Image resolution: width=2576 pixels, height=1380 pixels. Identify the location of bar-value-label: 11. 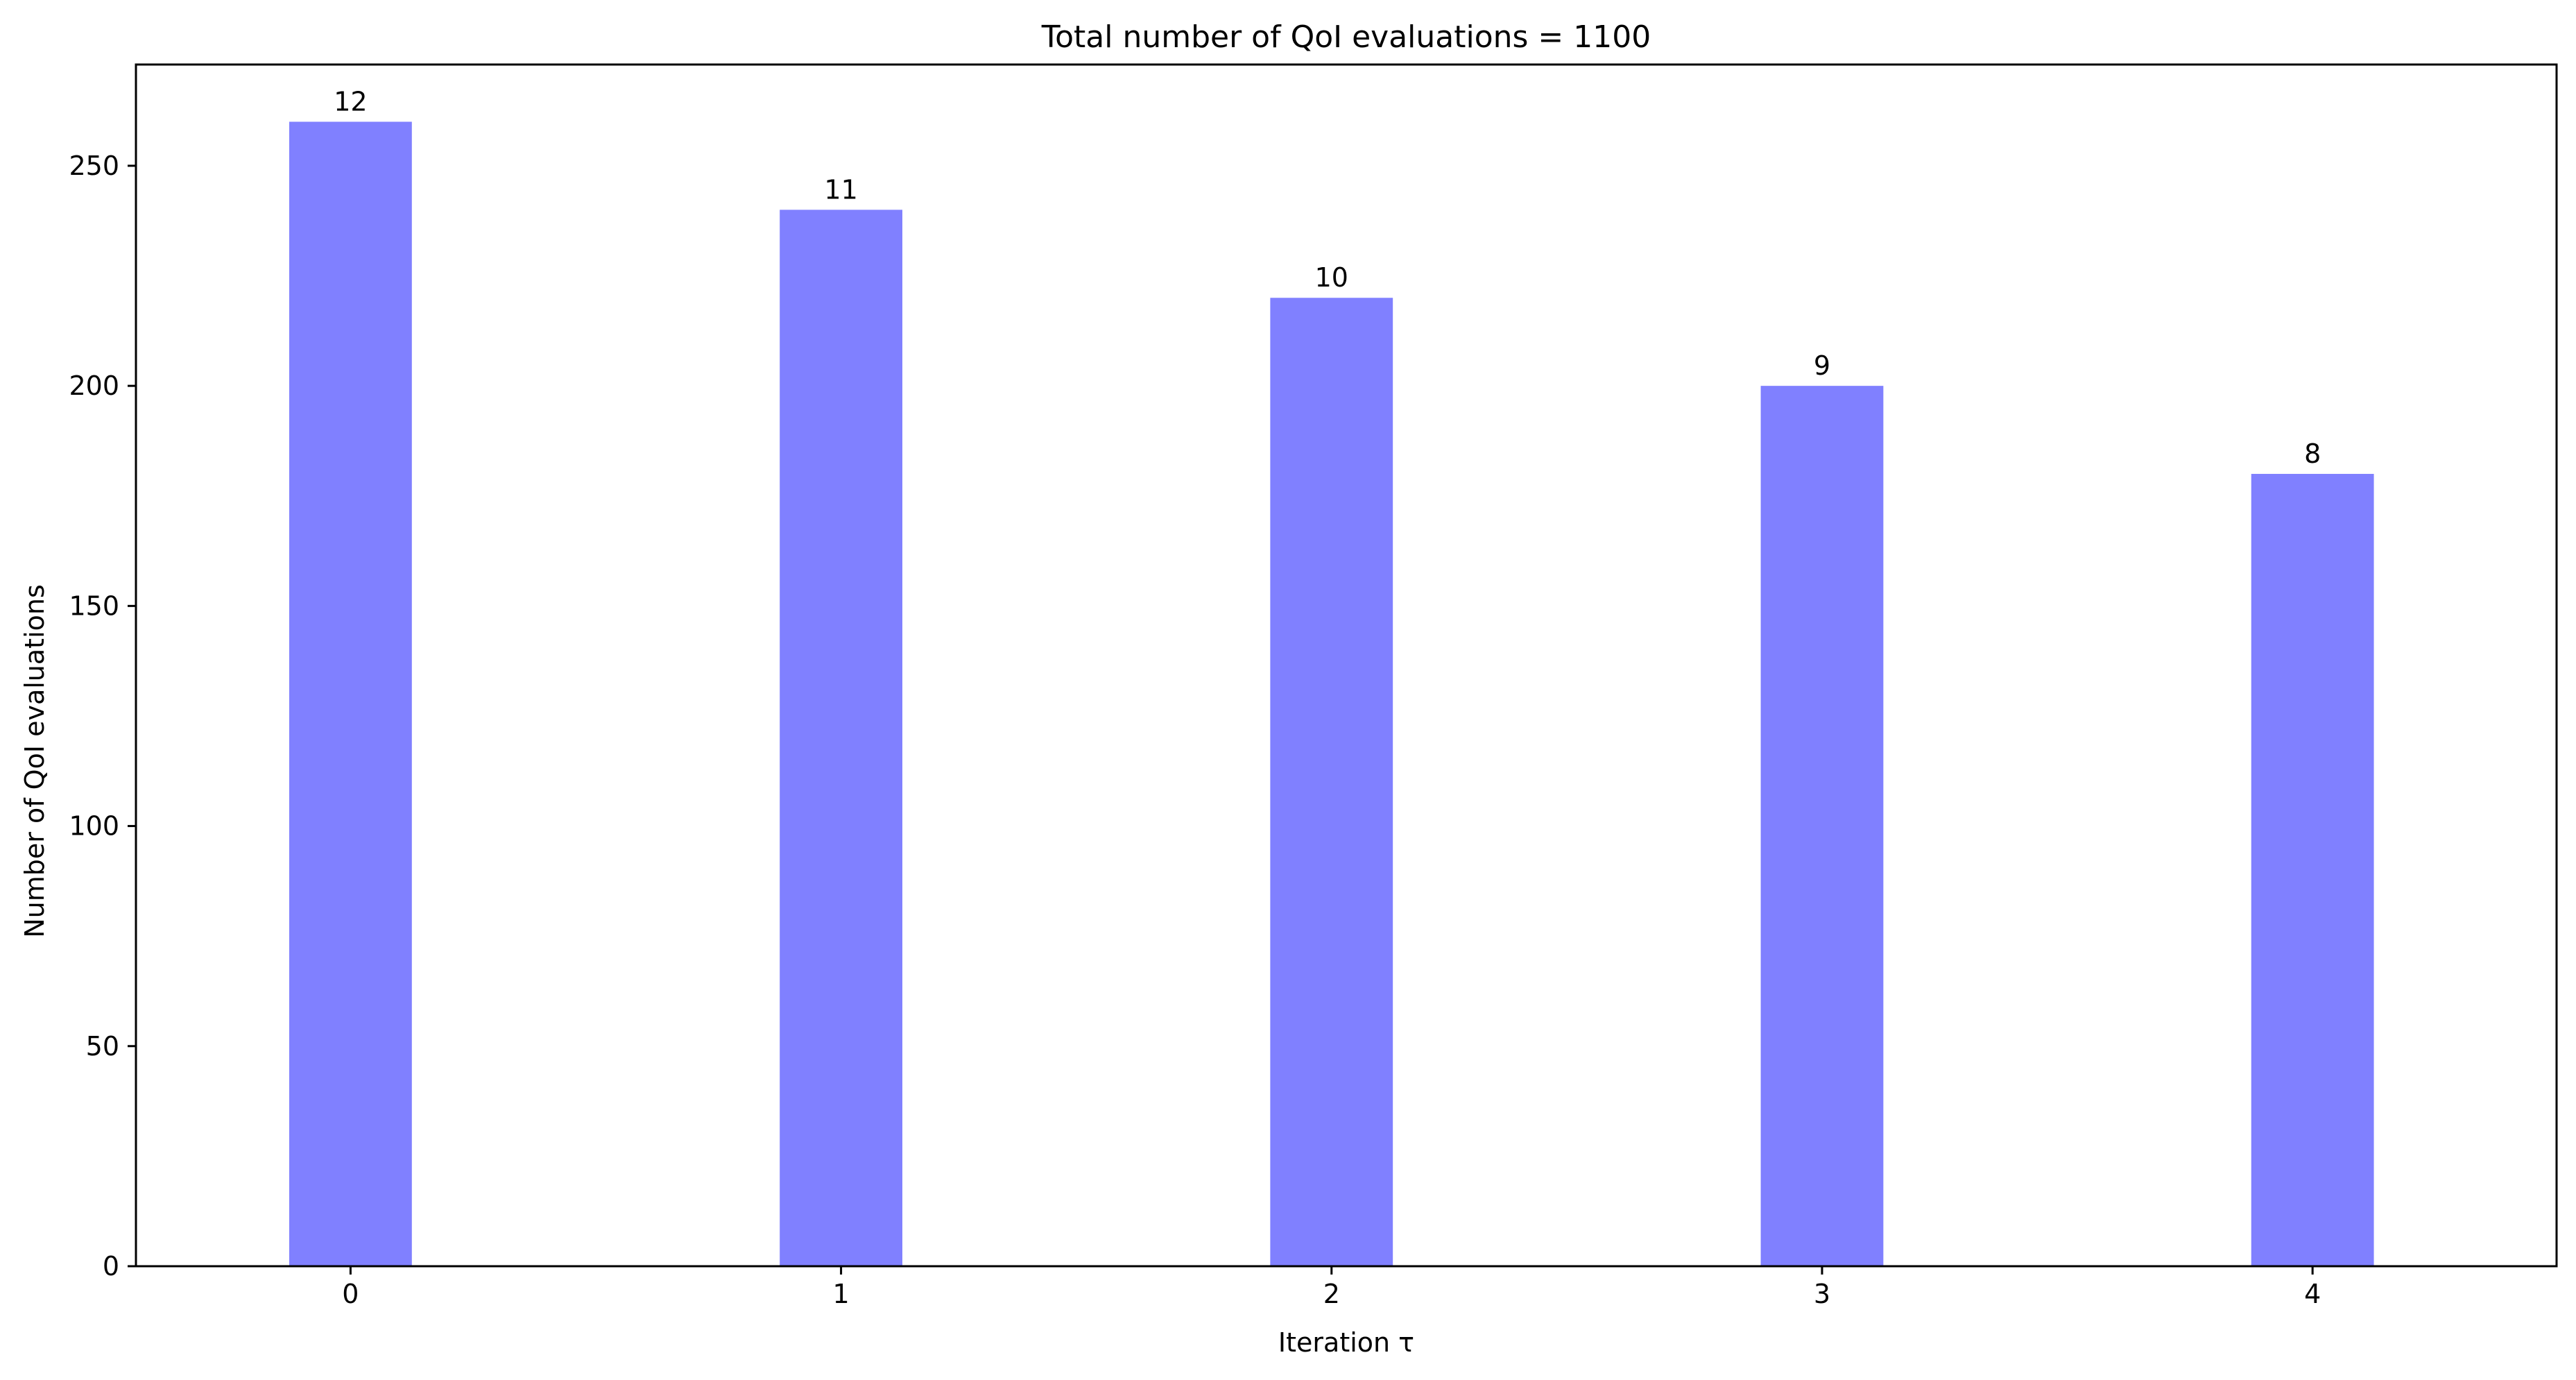
(840, 189).